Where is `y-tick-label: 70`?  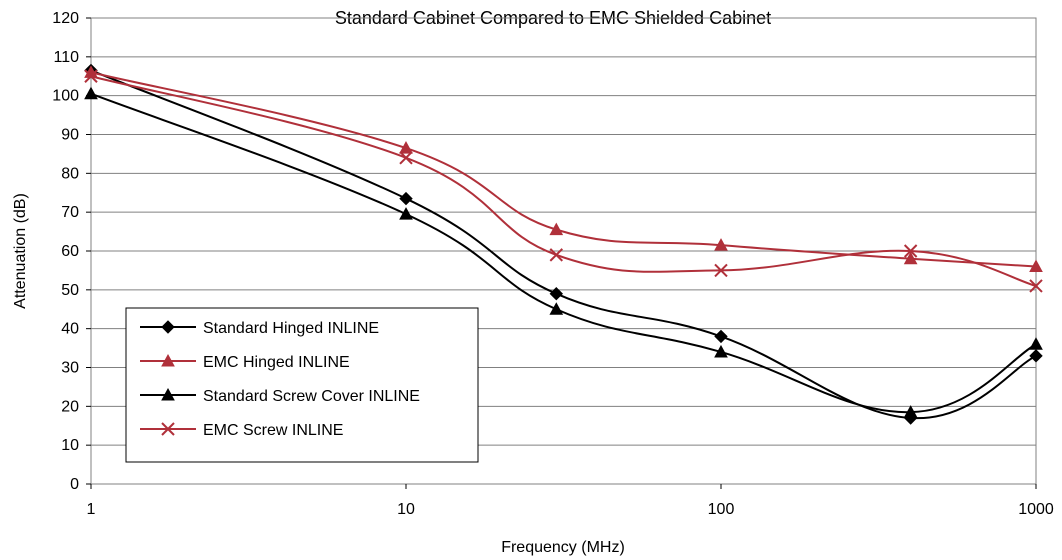 y-tick-label: 70 is located at coordinates (70, 212).